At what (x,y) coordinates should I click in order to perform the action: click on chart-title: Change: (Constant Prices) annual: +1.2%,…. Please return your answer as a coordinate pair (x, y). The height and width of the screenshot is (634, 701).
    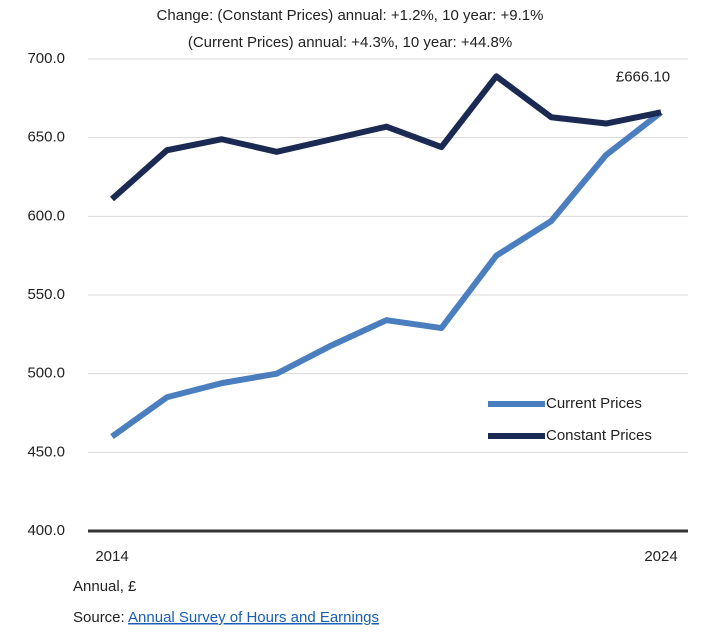
    Looking at the image, I should click on (350, 15).